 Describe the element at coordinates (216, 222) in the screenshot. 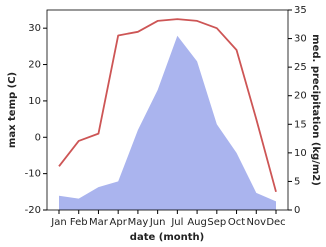

I see `x-tick-label: Sep` at that location.